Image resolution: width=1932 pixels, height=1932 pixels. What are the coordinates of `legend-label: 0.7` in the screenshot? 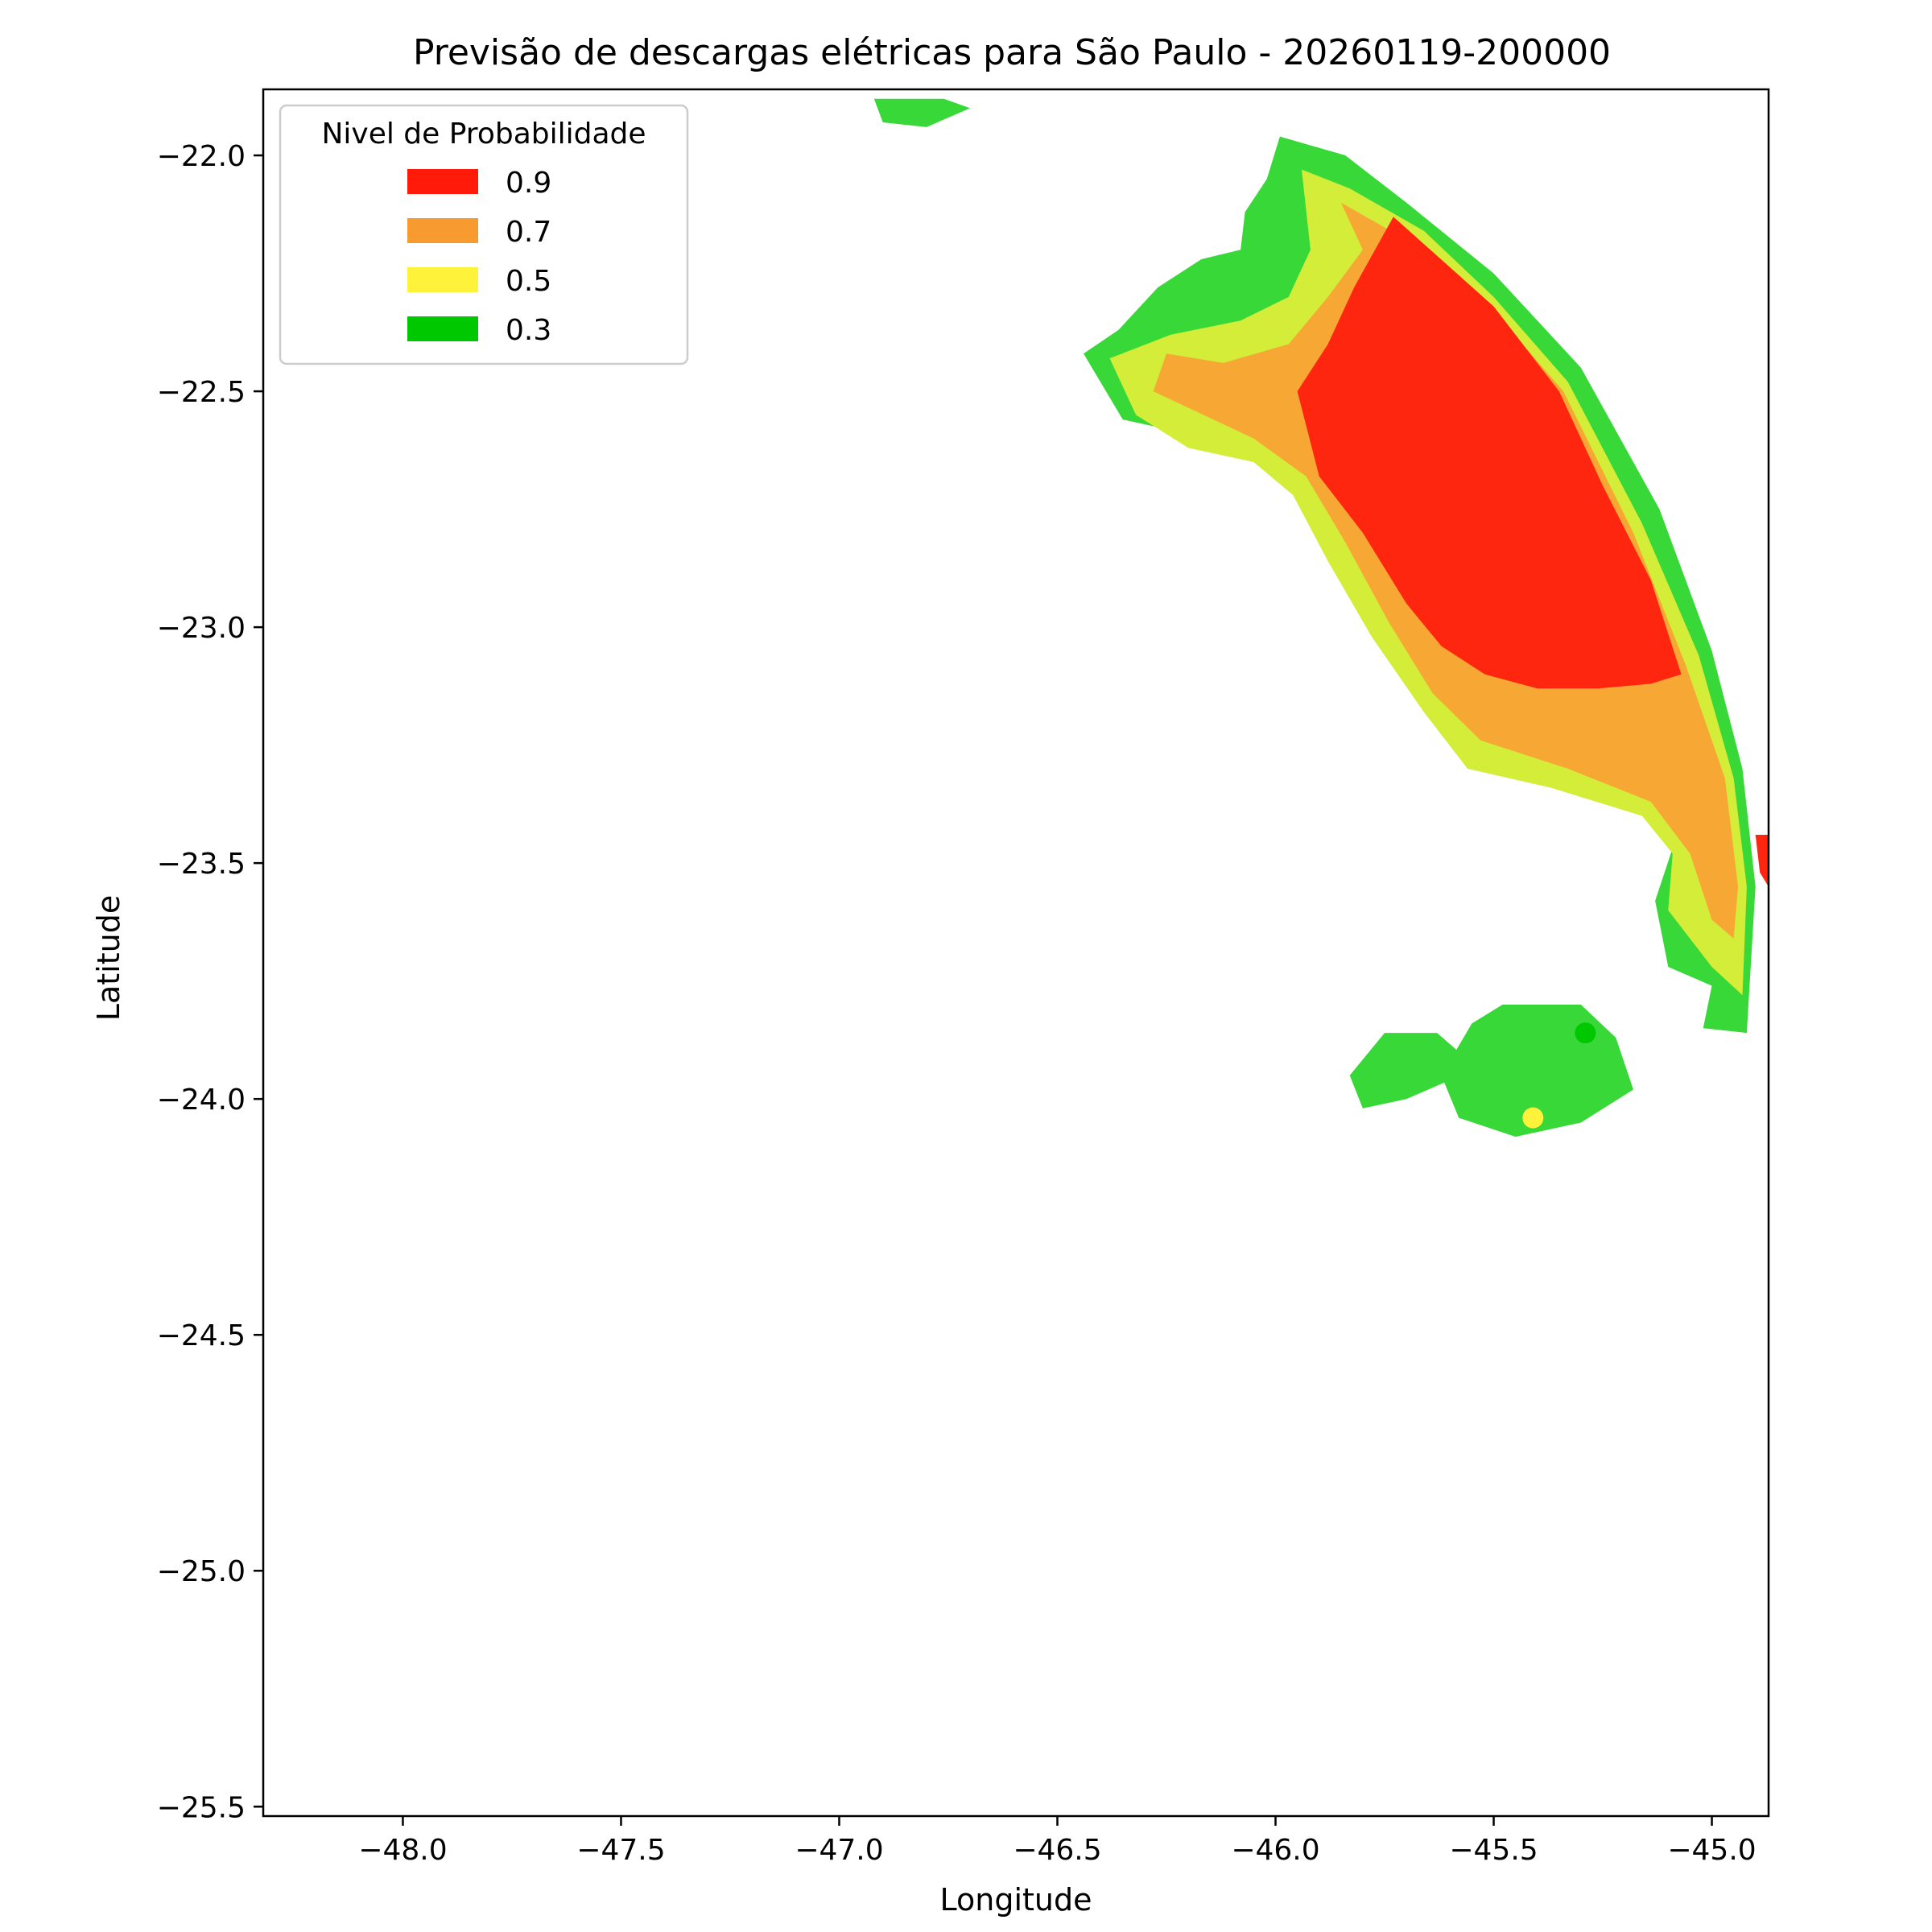 It's located at (528, 232).